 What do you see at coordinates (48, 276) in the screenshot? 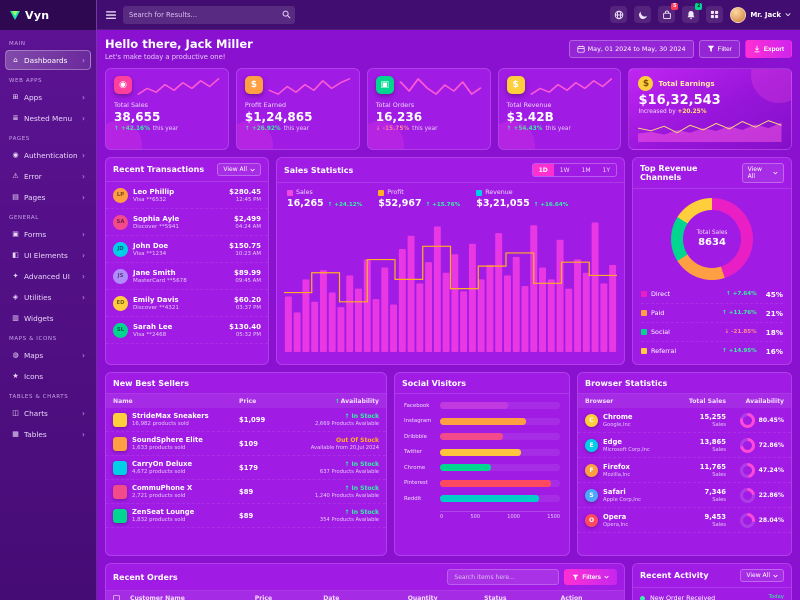
I see `sidebar-item-advanced-ui: ✦ Advanced UI ›` at bounding box center [48, 276].